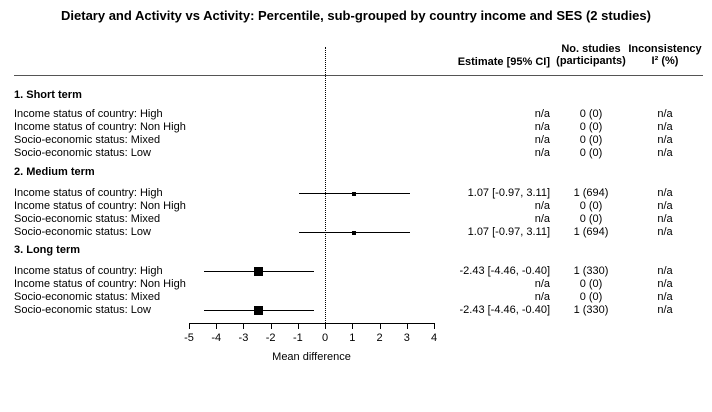 The height and width of the screenshot is (412, 712). Describe the element at coordinates (325, 338) in the screenshot. I see `x-axis-tick-label: 0` at that location.